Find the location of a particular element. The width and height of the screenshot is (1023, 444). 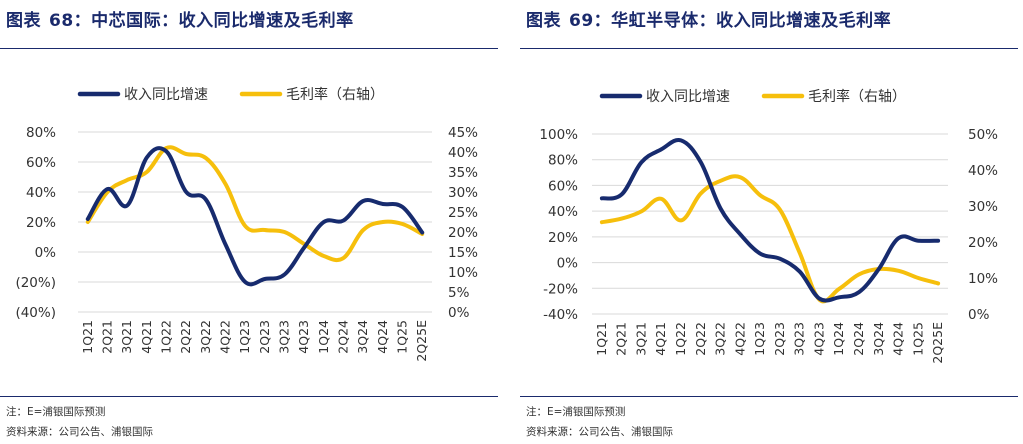

left-title-text: ：中芯国际：收入同比增速及毛利率 is located at coordinates (213, 21).